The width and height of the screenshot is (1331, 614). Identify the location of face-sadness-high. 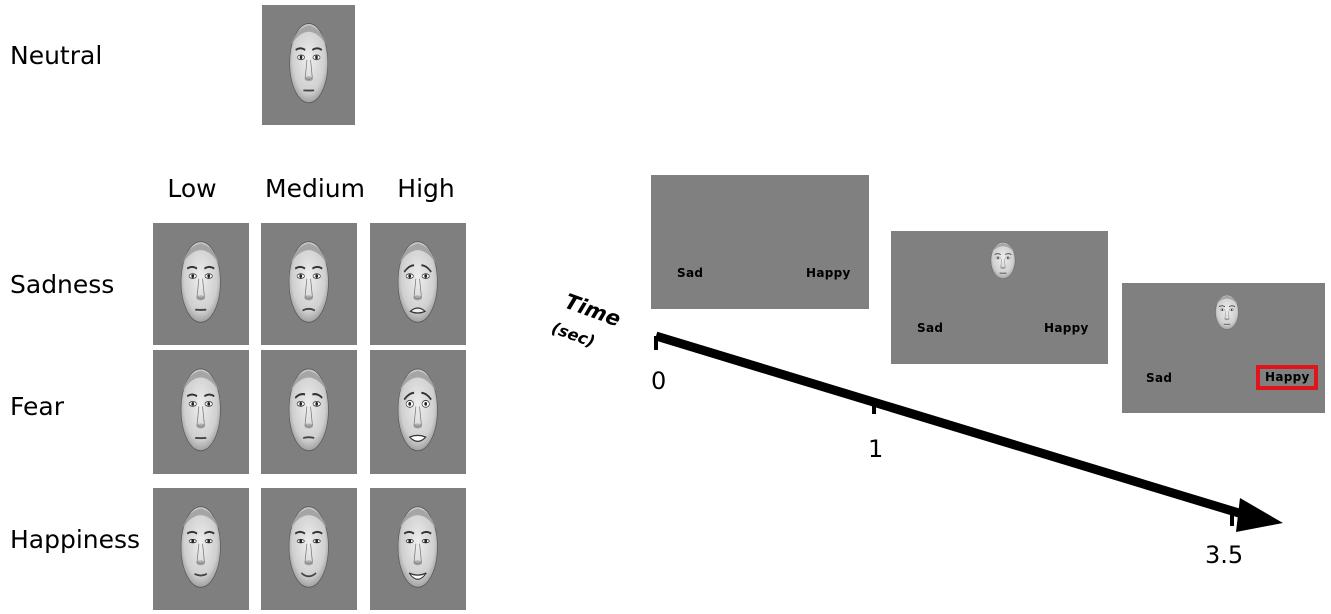
(418, 284).